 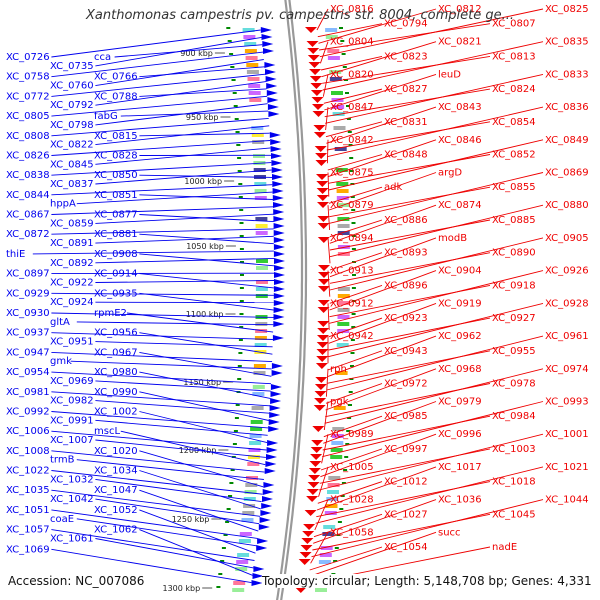 I want to click on reverse-gene-label: XC_0997, so click(x=406, y=449).